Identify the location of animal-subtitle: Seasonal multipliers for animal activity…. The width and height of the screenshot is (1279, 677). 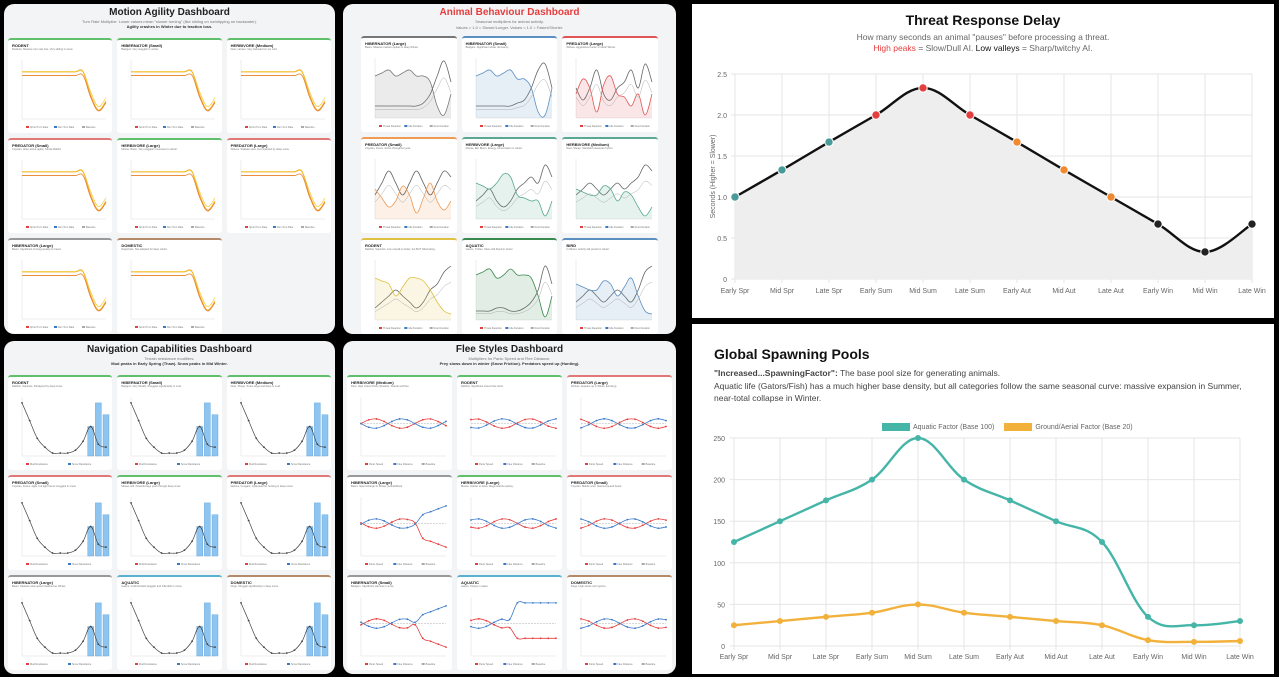
(509, 21).